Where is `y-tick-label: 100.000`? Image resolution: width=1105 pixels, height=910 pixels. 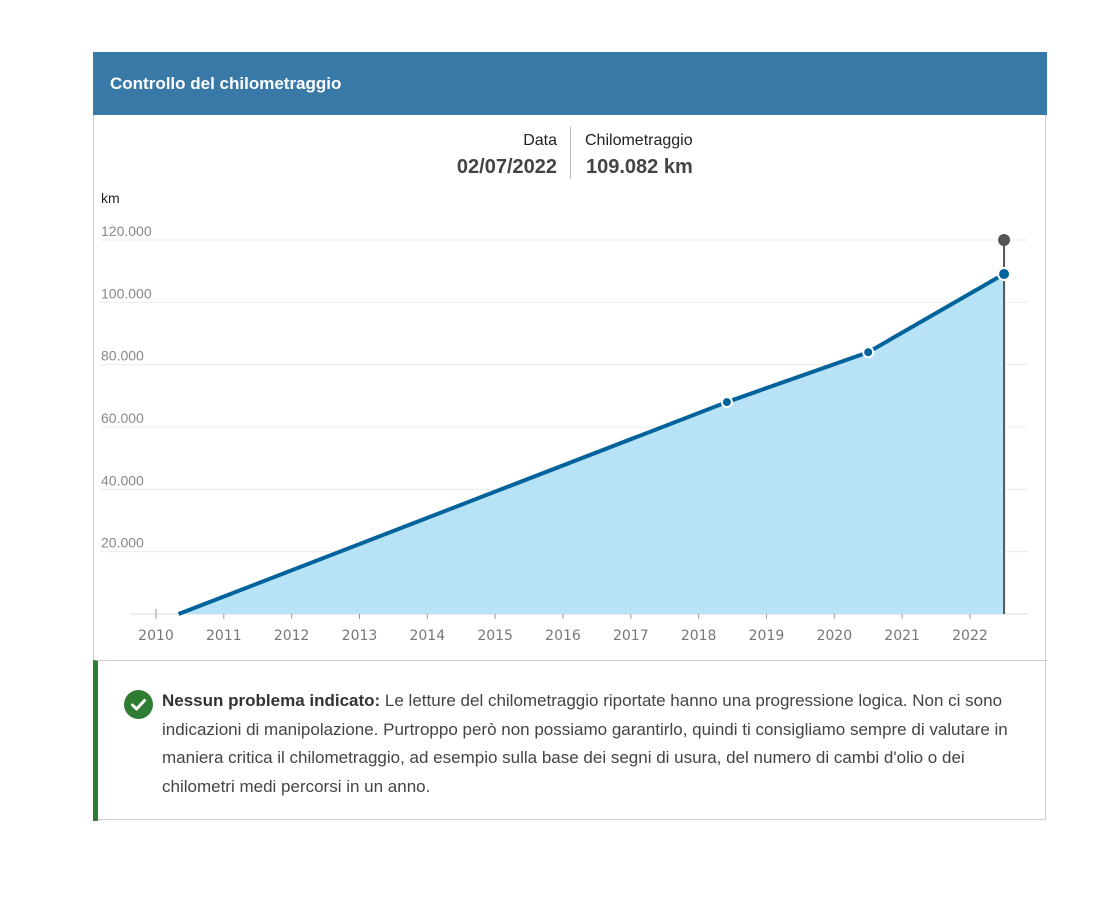
y-tick-label: 100.000 is located at coordinates (126, 293).